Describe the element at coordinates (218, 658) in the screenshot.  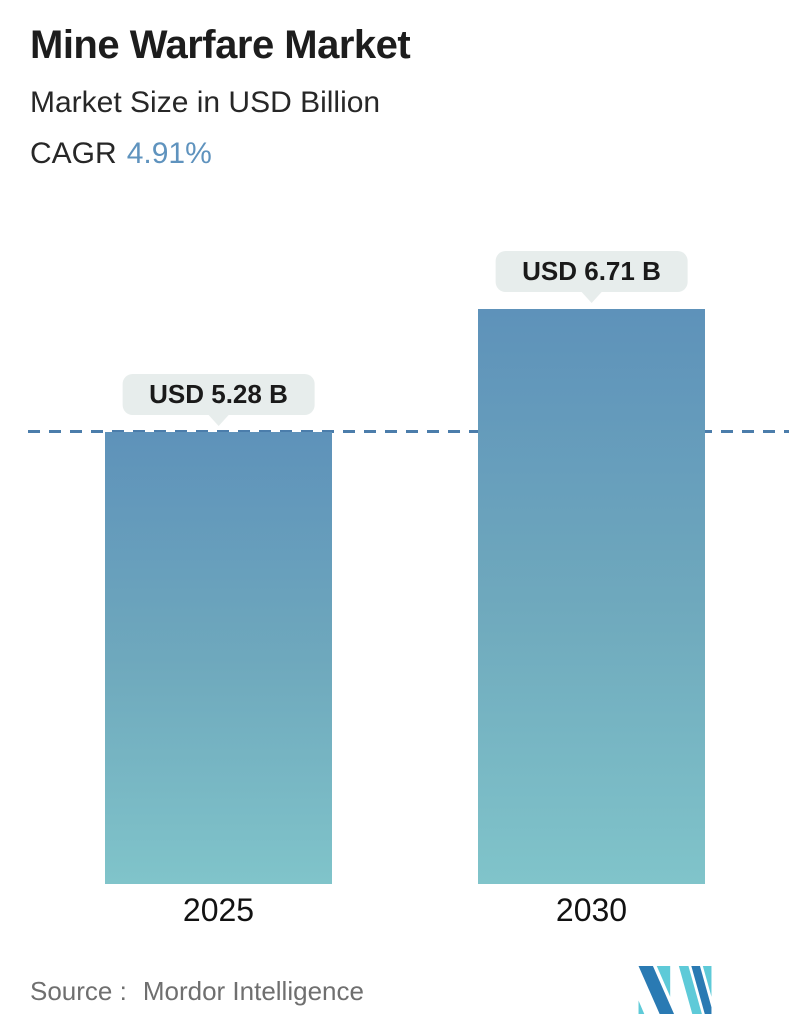
I see `bar-2025` at that location.